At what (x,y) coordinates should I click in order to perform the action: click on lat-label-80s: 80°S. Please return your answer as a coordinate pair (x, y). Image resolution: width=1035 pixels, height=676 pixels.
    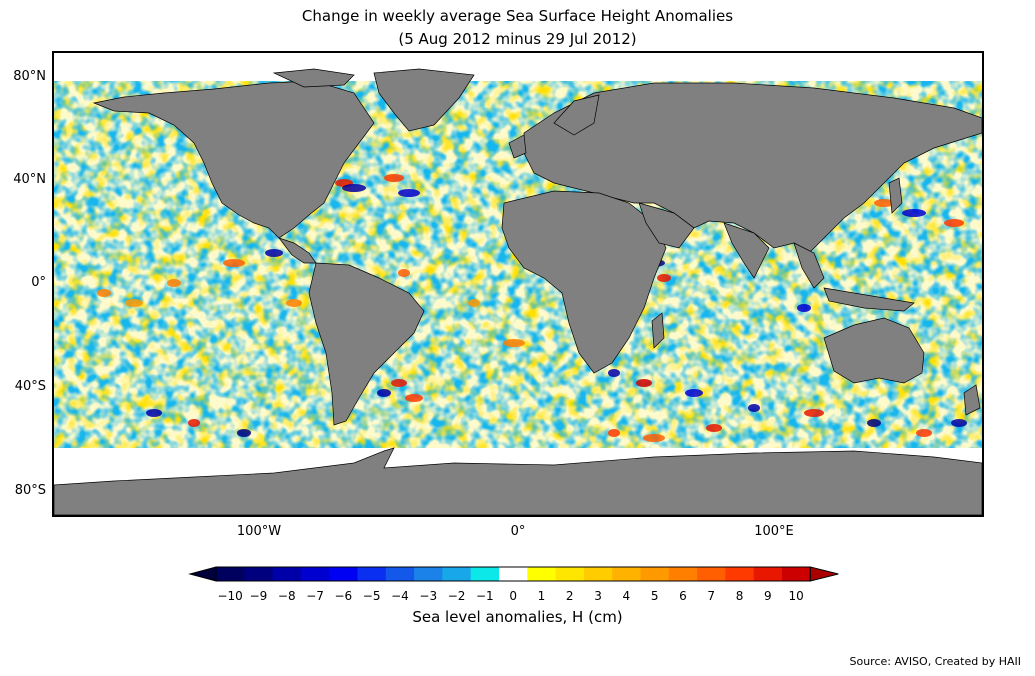
    Looking at the image, I should click on (30, 490).